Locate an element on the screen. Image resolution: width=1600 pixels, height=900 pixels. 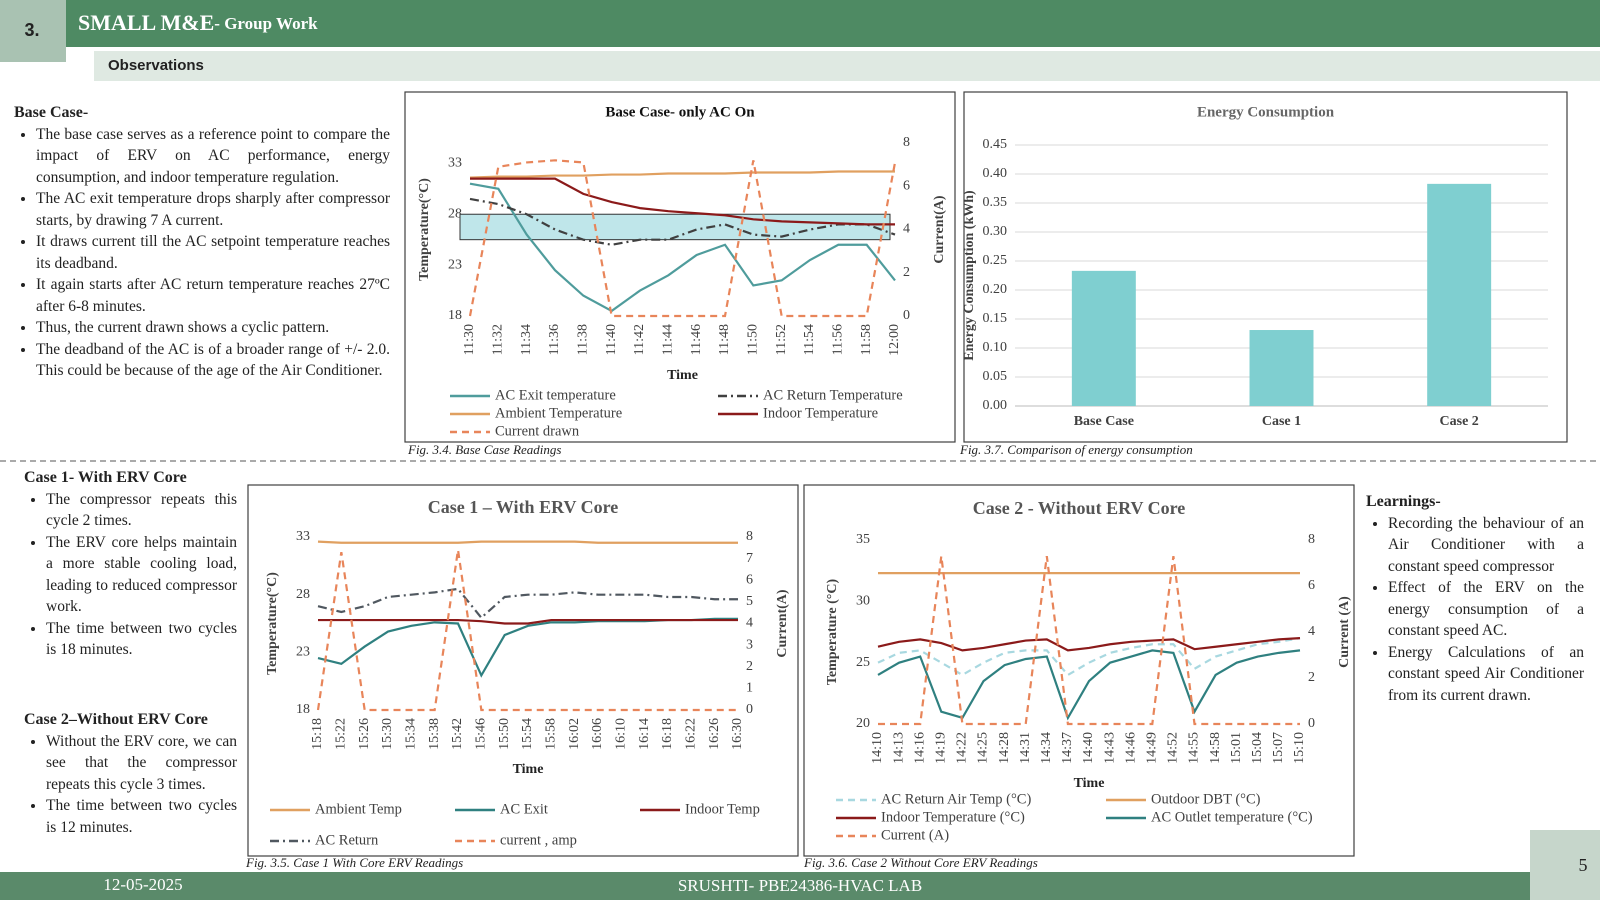
caption: Fig. 3.5. Case 1 With Core ERV Readings is located at coordinates (354, 862).